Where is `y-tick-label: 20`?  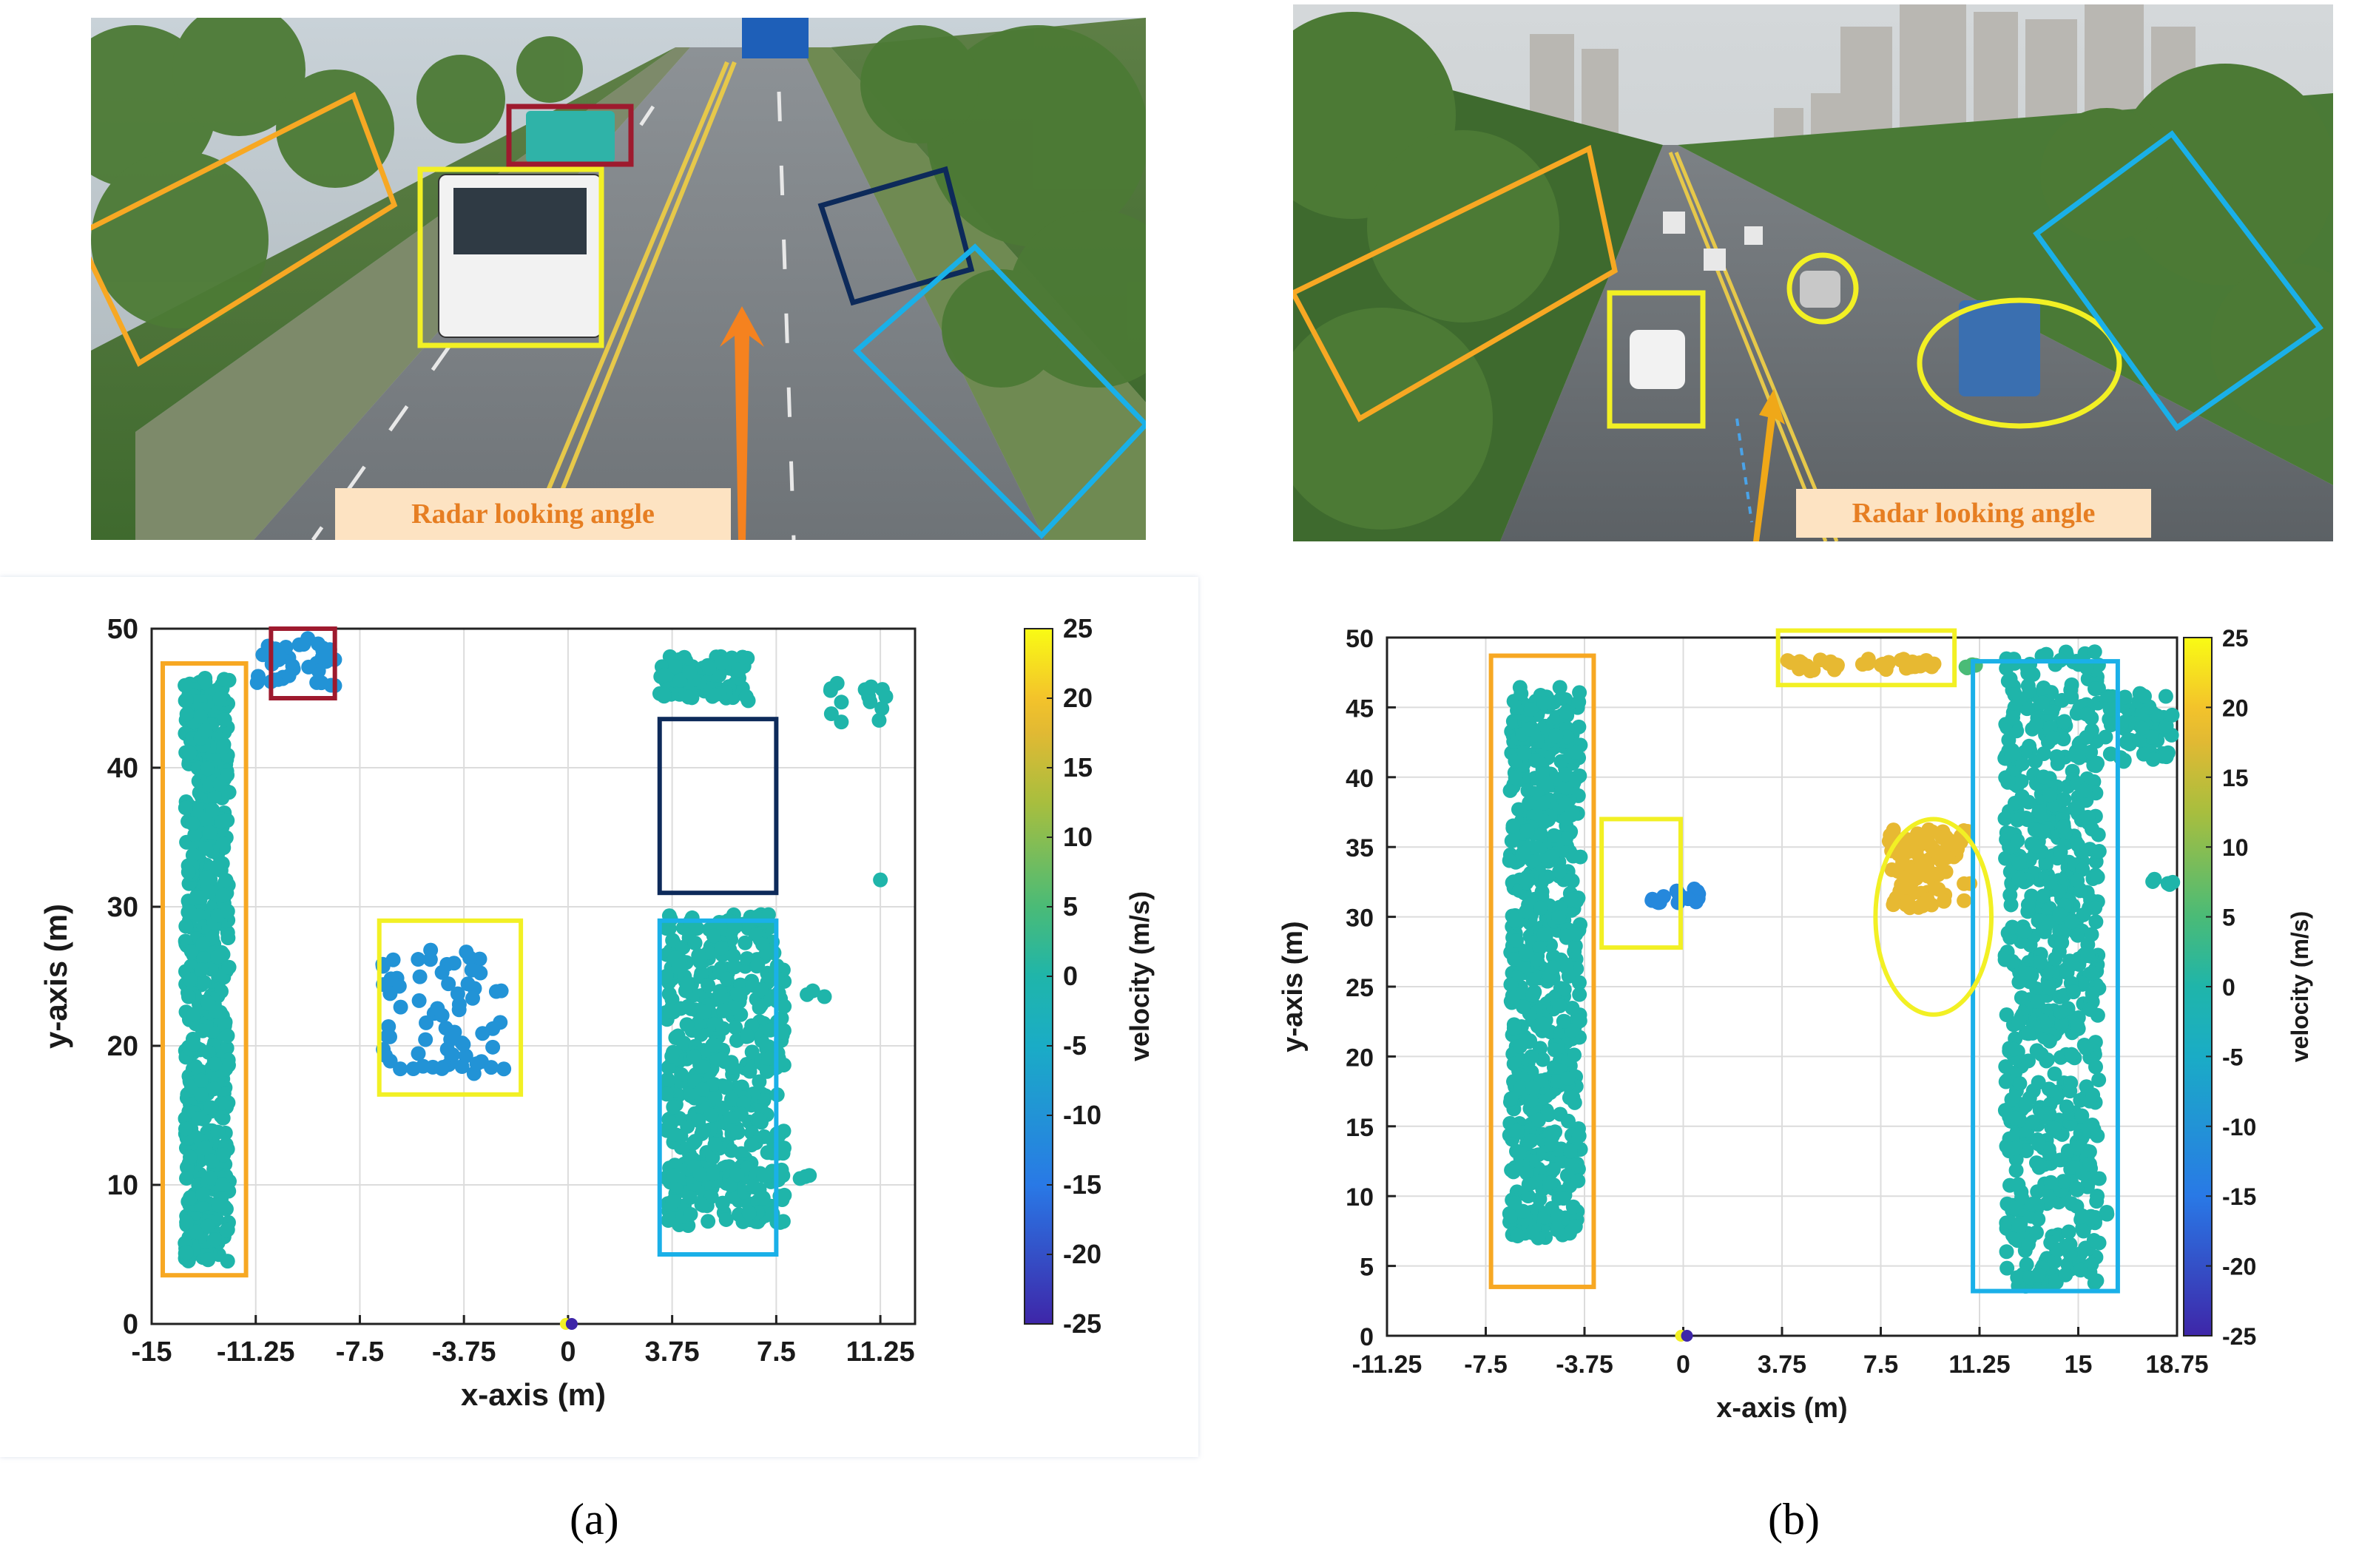 y-tick-label: 20 is located at coordinates (123, 1046).